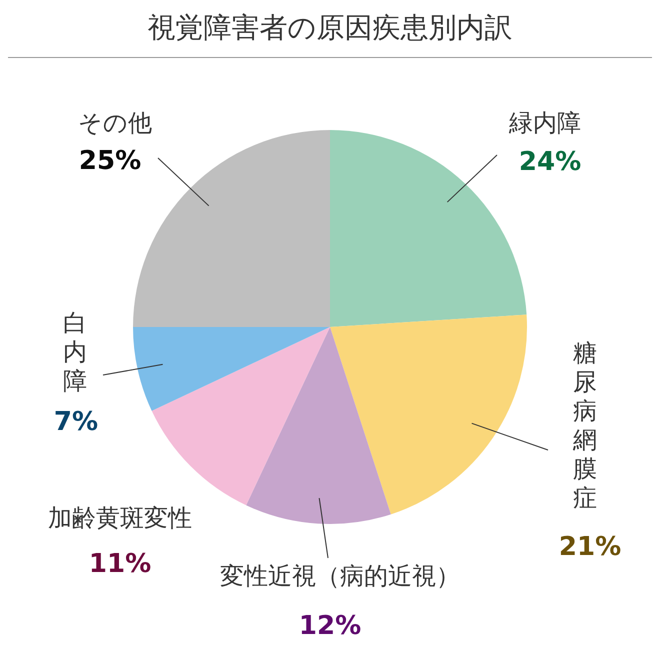  What do you see at coordinates (330, 625) in the screenshot?
I see `data-label: 12%` at bounding box center [330, 625].